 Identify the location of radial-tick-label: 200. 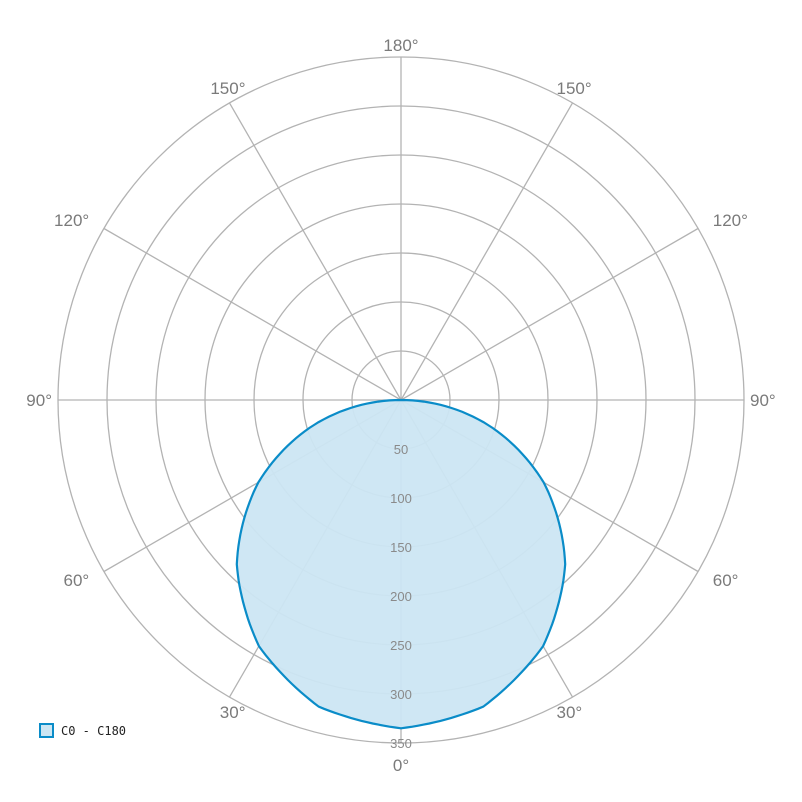
(401, 596).